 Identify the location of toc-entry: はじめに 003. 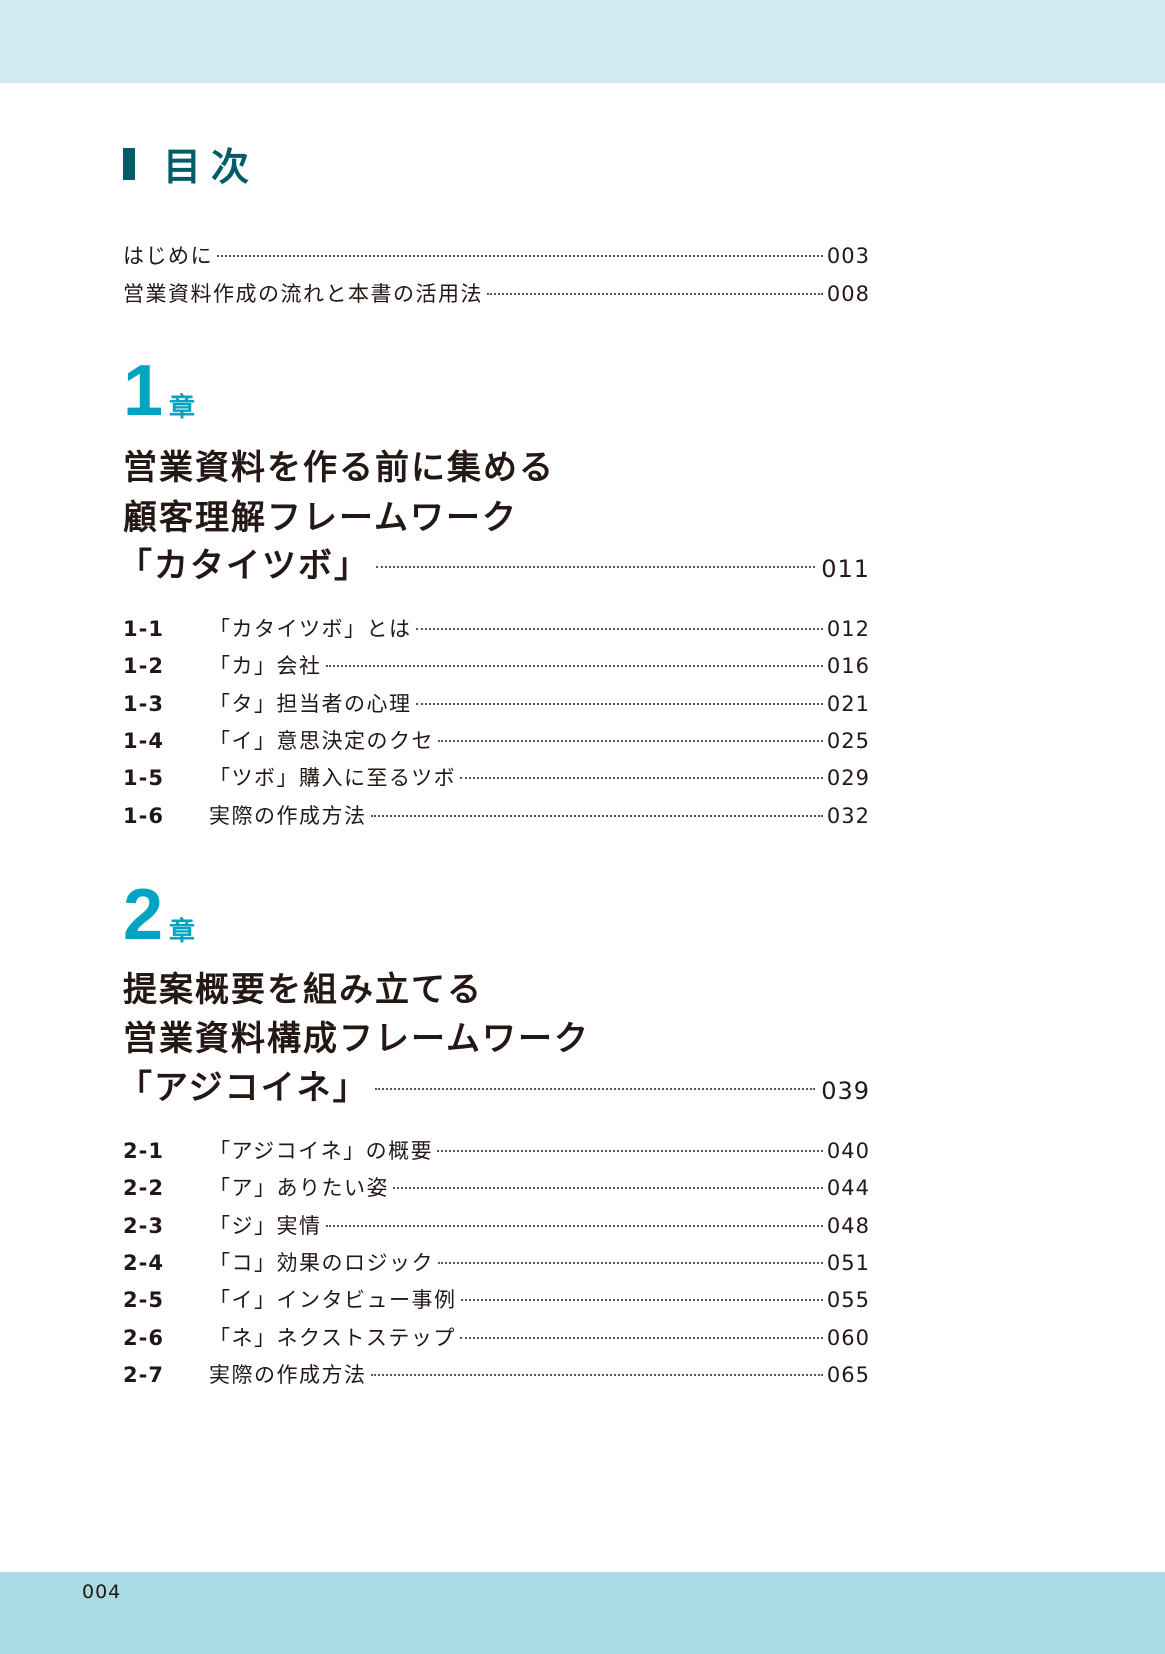
(496, 255).